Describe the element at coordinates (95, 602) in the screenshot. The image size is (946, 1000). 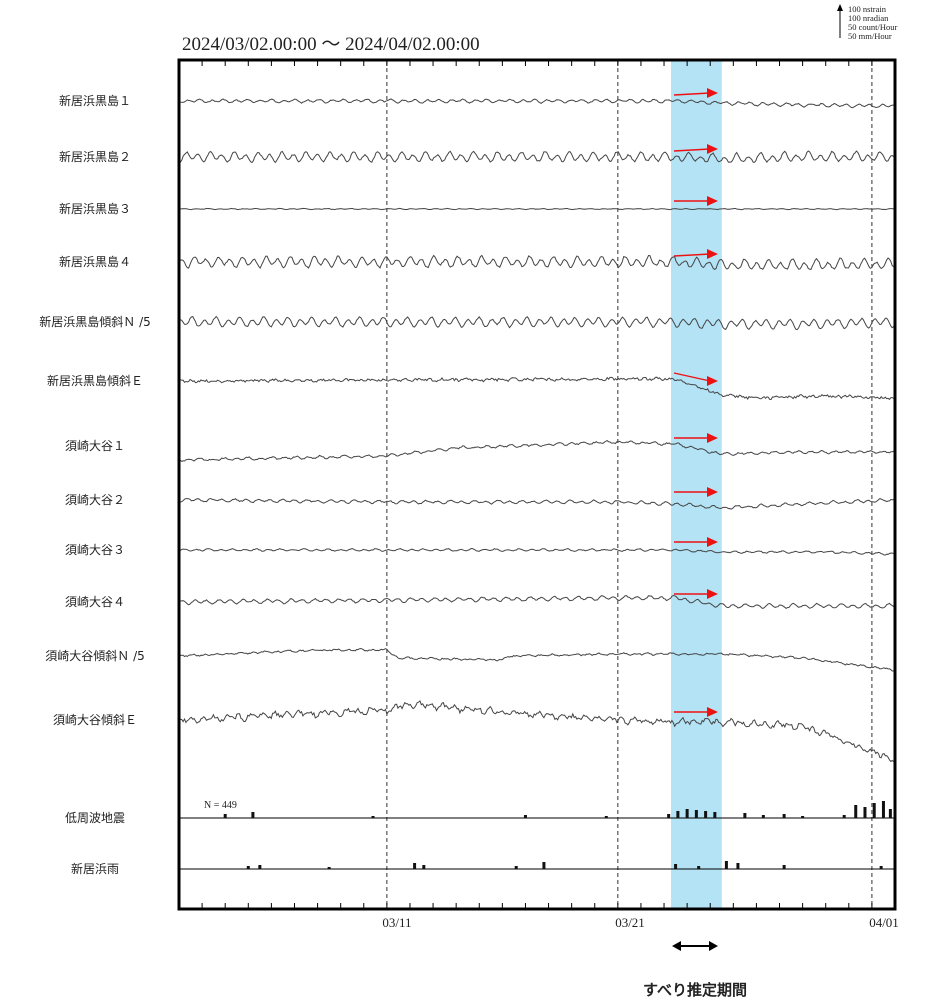
I see `series-label-9: 須崎大谷４` at that location.